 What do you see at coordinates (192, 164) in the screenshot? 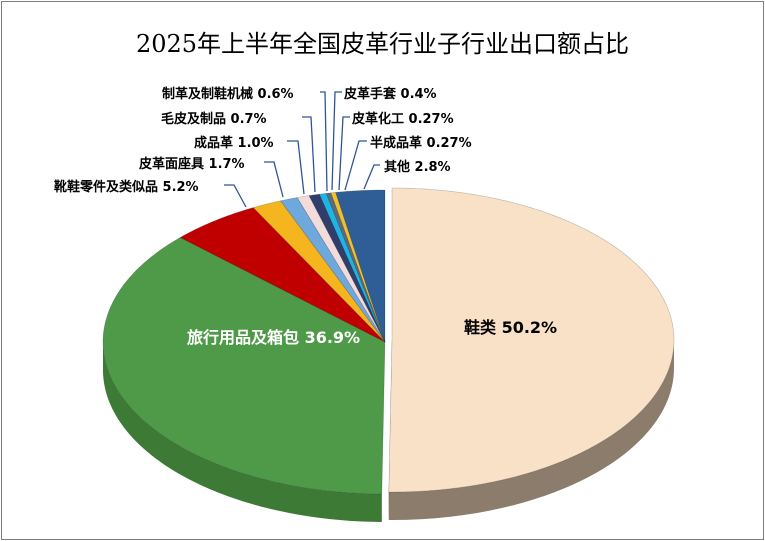
I see `data-label: 皮革面座具 1.7%` at bounding box center [192, 164].